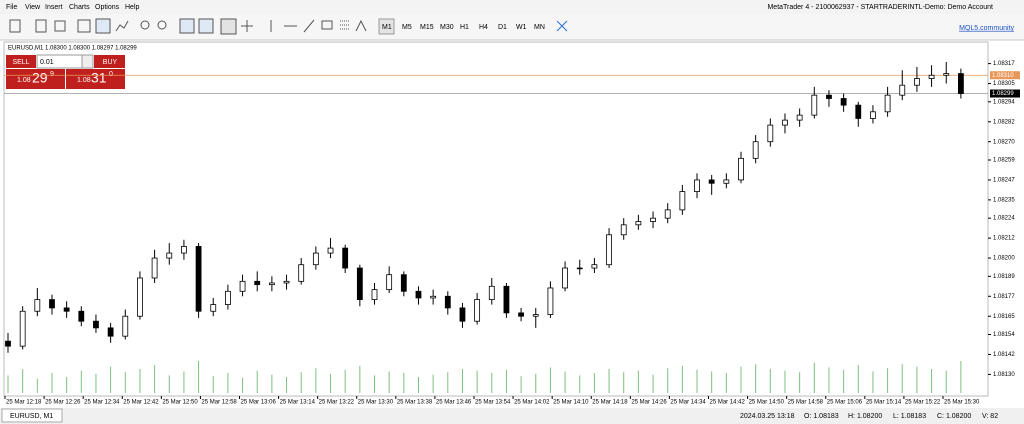  What do you see at coordinates (512, 7) in the screenshot?
I see `menu-bar` at bounding box center [512, 7].